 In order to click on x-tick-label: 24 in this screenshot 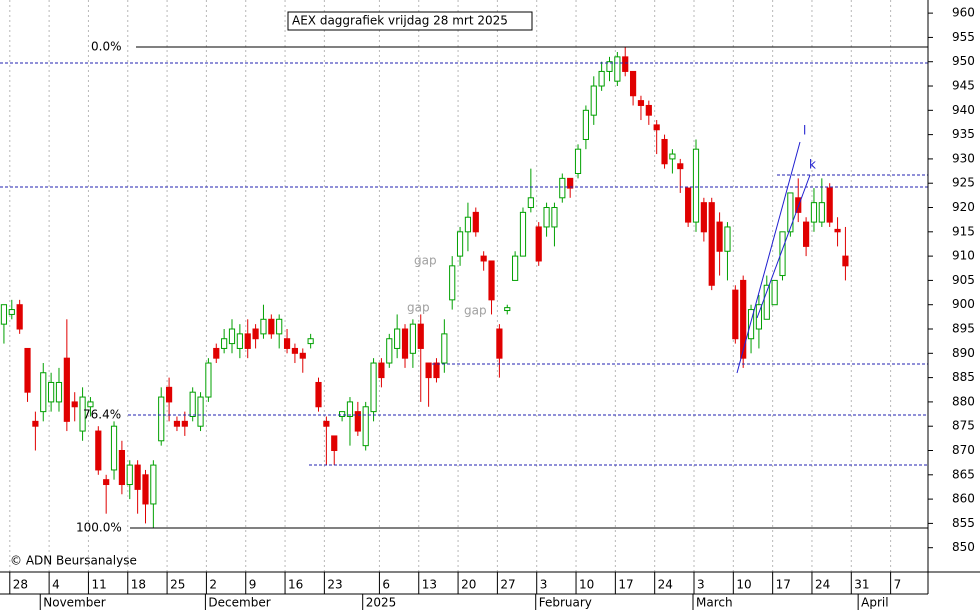, I will do `click(822, 585)`.